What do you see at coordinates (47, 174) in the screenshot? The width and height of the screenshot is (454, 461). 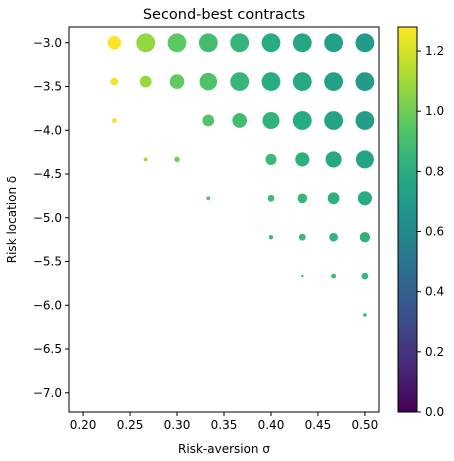 I see `y-tick-label: −4.5` at bounding box center [47, 174].